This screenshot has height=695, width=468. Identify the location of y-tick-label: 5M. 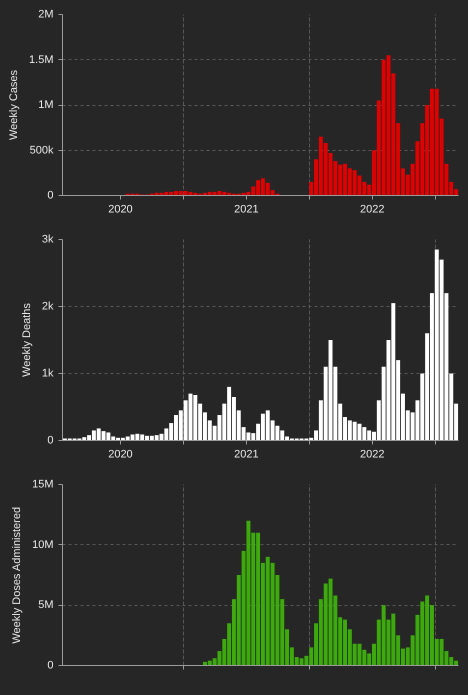
(46, 605).